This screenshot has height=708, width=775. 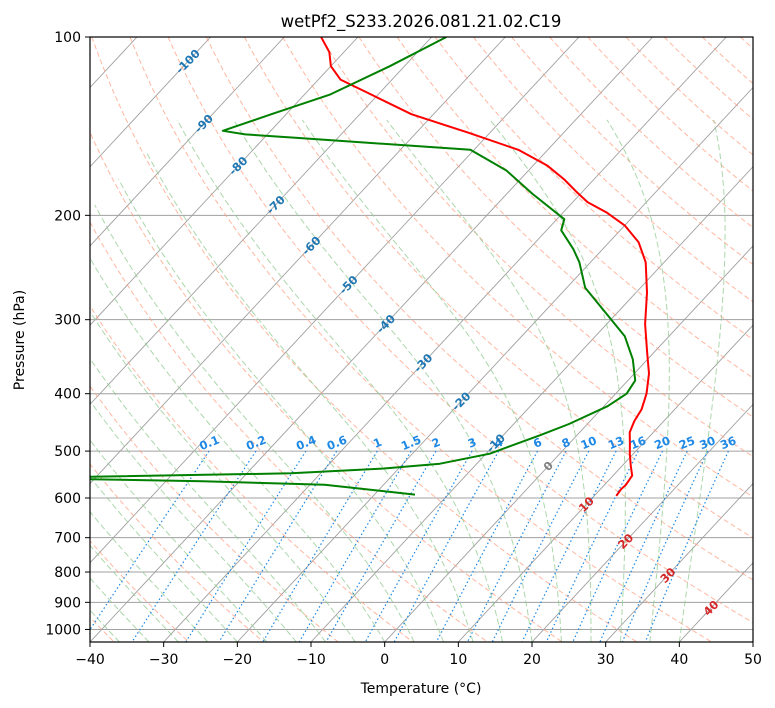 What do you see at coordinates (67, 452) in the screenshot?
I see `y-tick-label: 500` at bounding box center [67, 452].